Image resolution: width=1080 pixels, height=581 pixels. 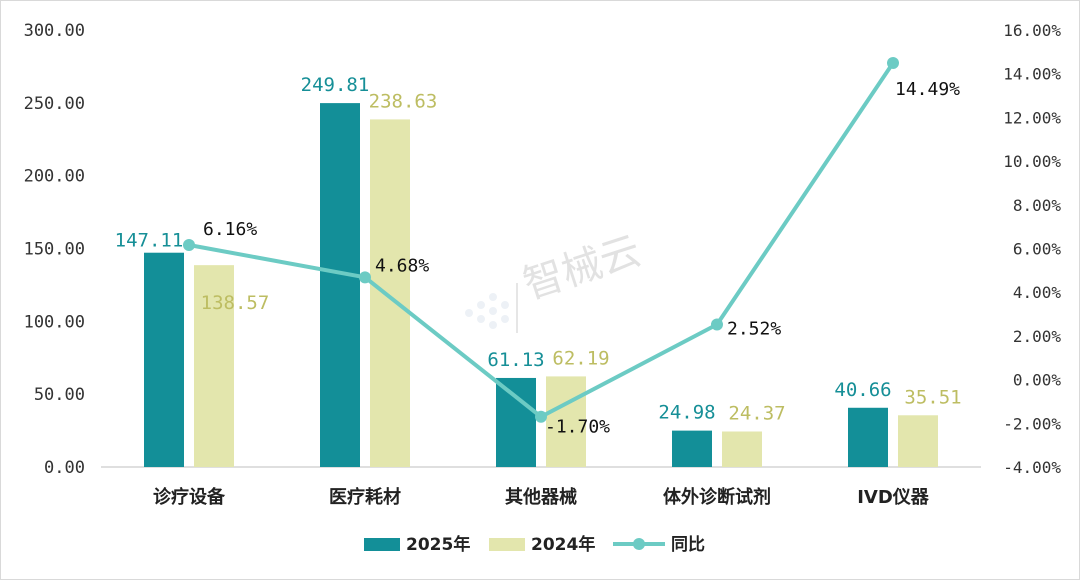 I want to click on left-axis-tick-label: 0.00, so click(x=64, y=468).